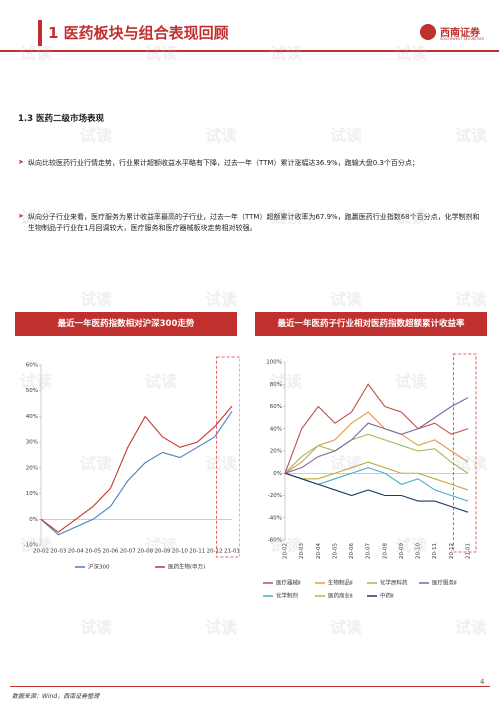 The height and width of the screenshot is (706, 499). Describe the element at coordinates (288, 583) in the screenshot. I see `legend-label: 医疗器械Ⅱ` at that location.